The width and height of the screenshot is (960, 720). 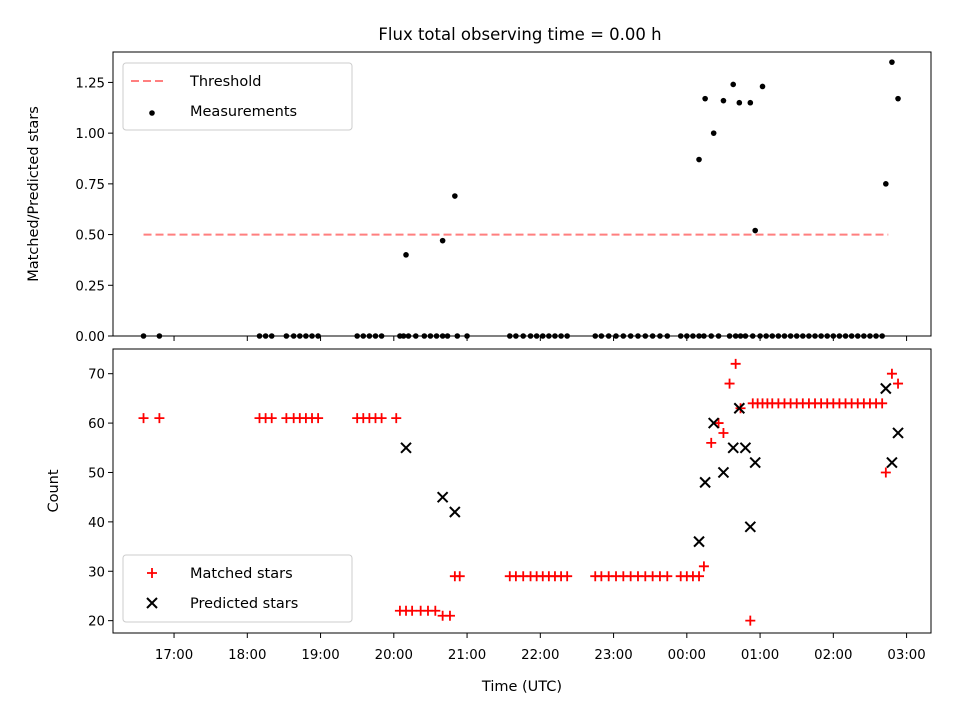 I want to click on y-axis-label: Matched/Predicted stars, so click(x=34, y=194).